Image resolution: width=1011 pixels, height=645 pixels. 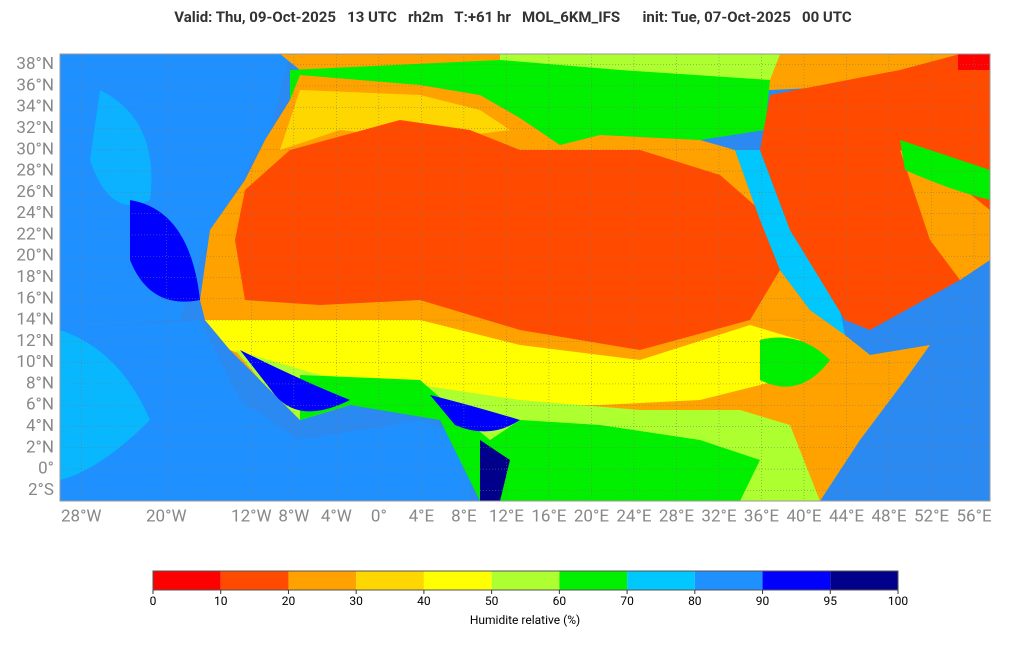 I want to click on lat-label: 18°N, so click(x=35, y=277).